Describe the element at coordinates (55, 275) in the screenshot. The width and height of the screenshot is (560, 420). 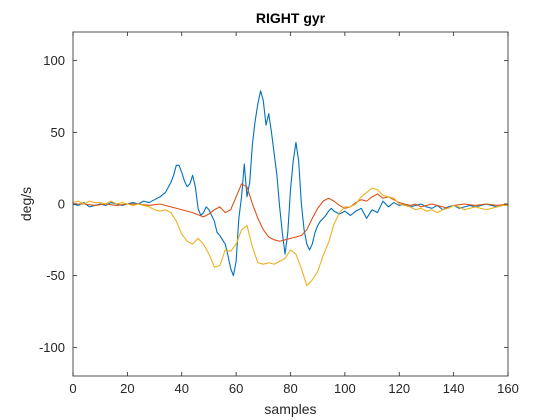
I see `y-tick-label: -50` at that location.